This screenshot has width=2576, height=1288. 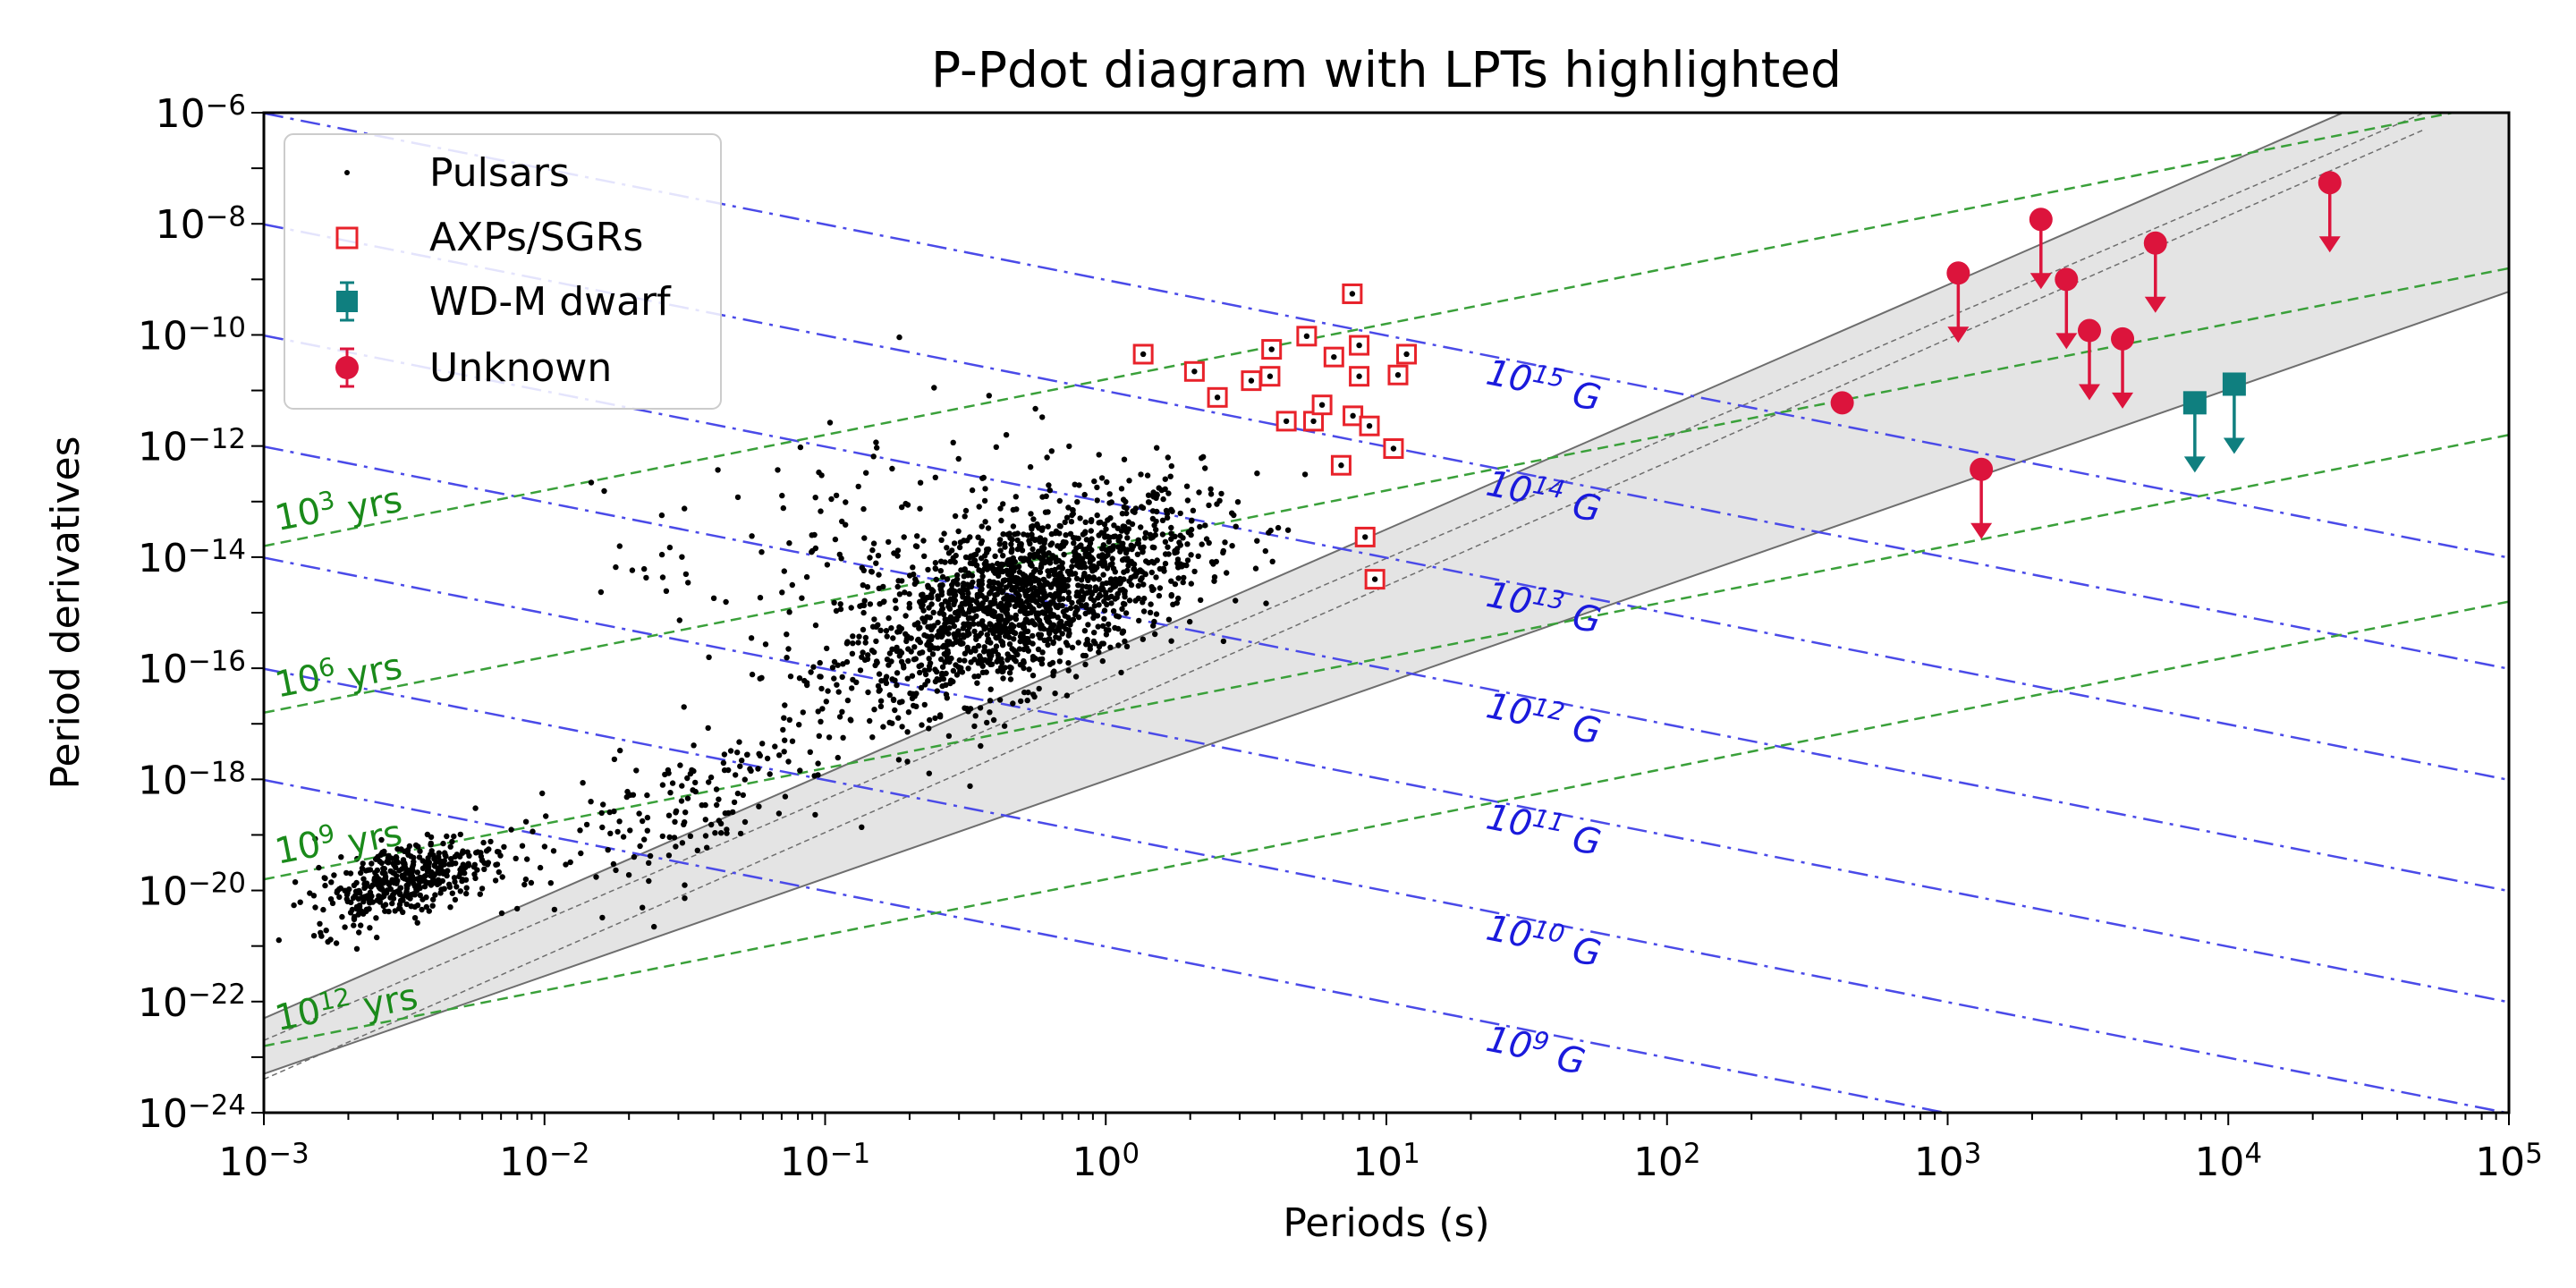 I want to click on unknown-arrow-8-head, so click(x=2329, y=244).